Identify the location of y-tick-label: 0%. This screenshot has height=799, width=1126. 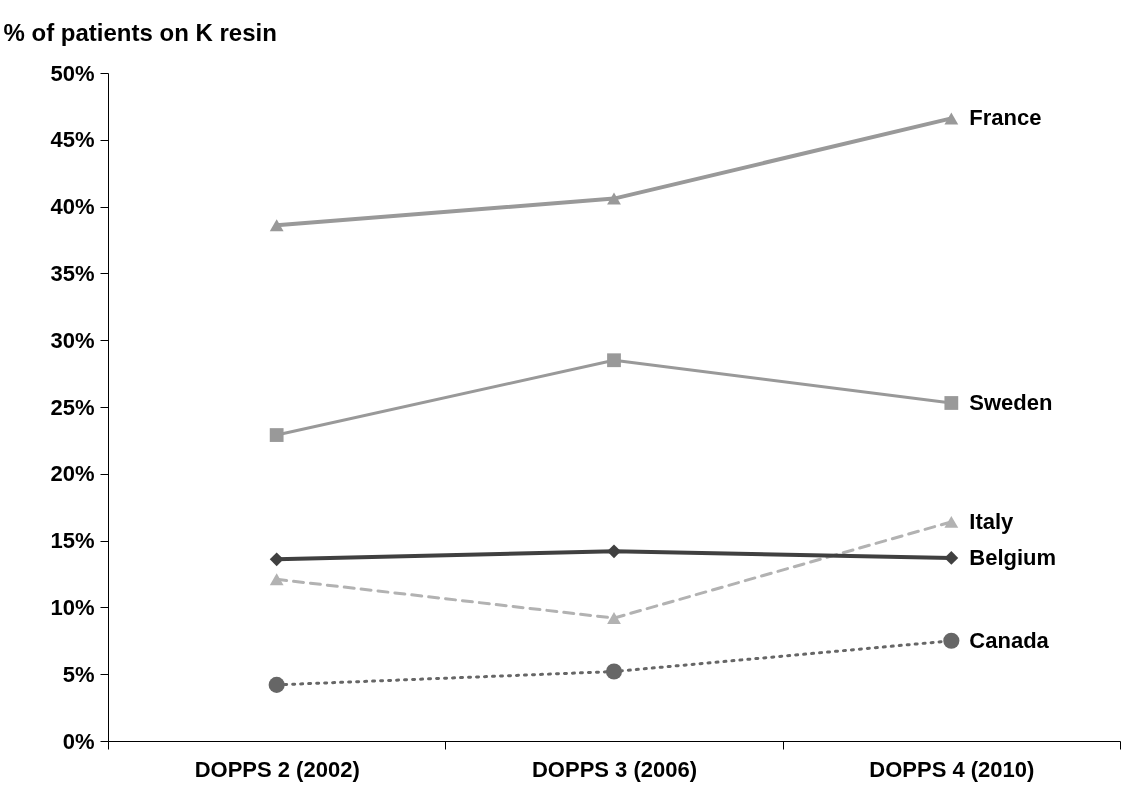
(78, 741).